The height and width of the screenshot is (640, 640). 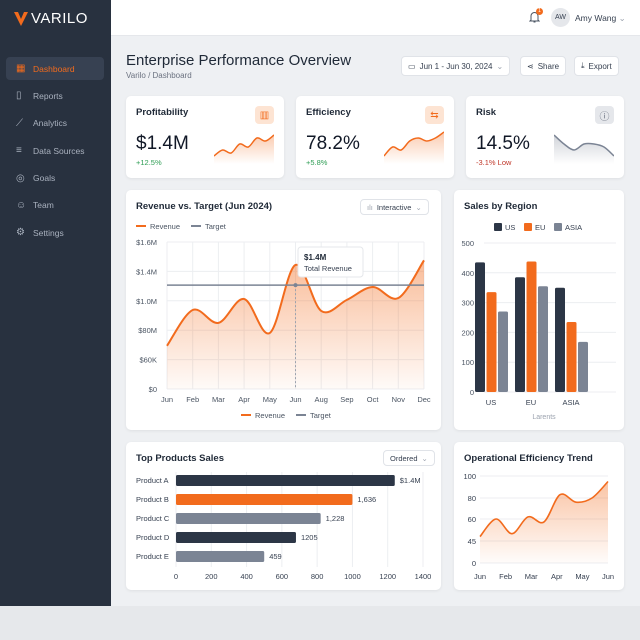 What do you see at coordinates (330, 262) in the screenshot?
I see `tooltip` at bounding box center [330, 262].